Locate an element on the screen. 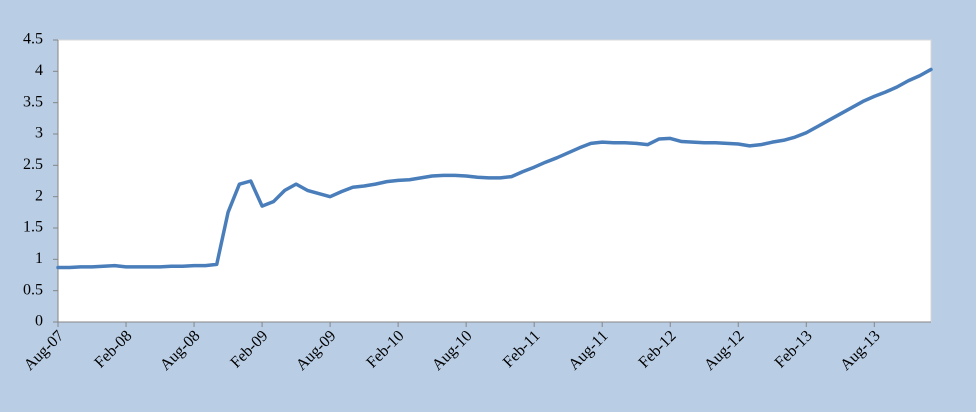 This screenshot has height=412, width=976. y-tick-label: 0.5 is located at coordinates (33, 289).